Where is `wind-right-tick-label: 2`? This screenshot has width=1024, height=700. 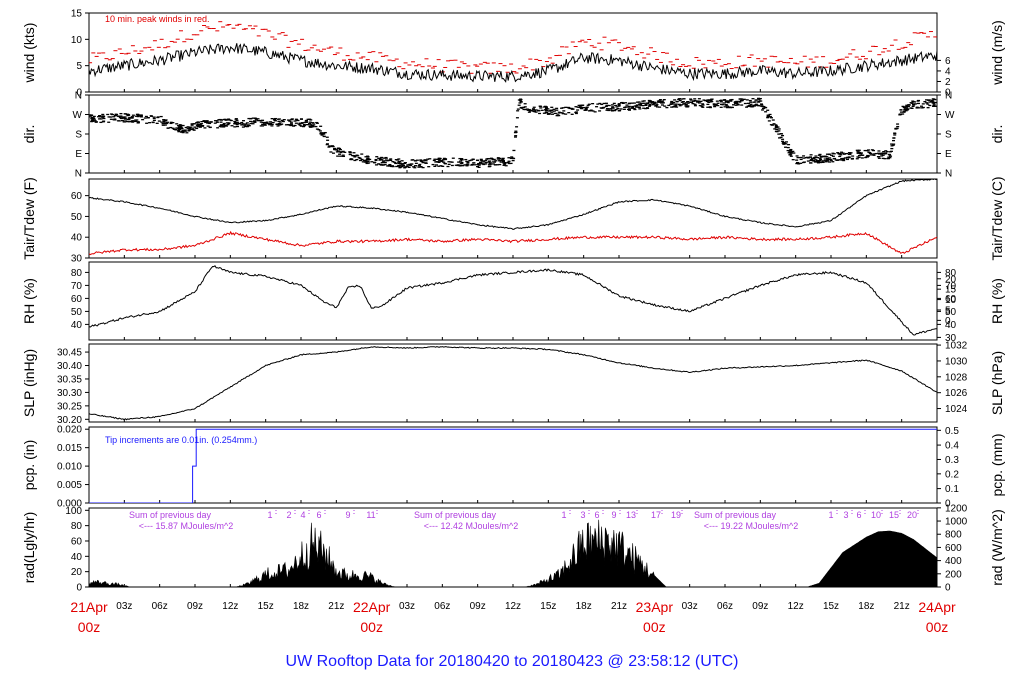 wind-right-tick-label: 2 is located at coordinates (948, 82).